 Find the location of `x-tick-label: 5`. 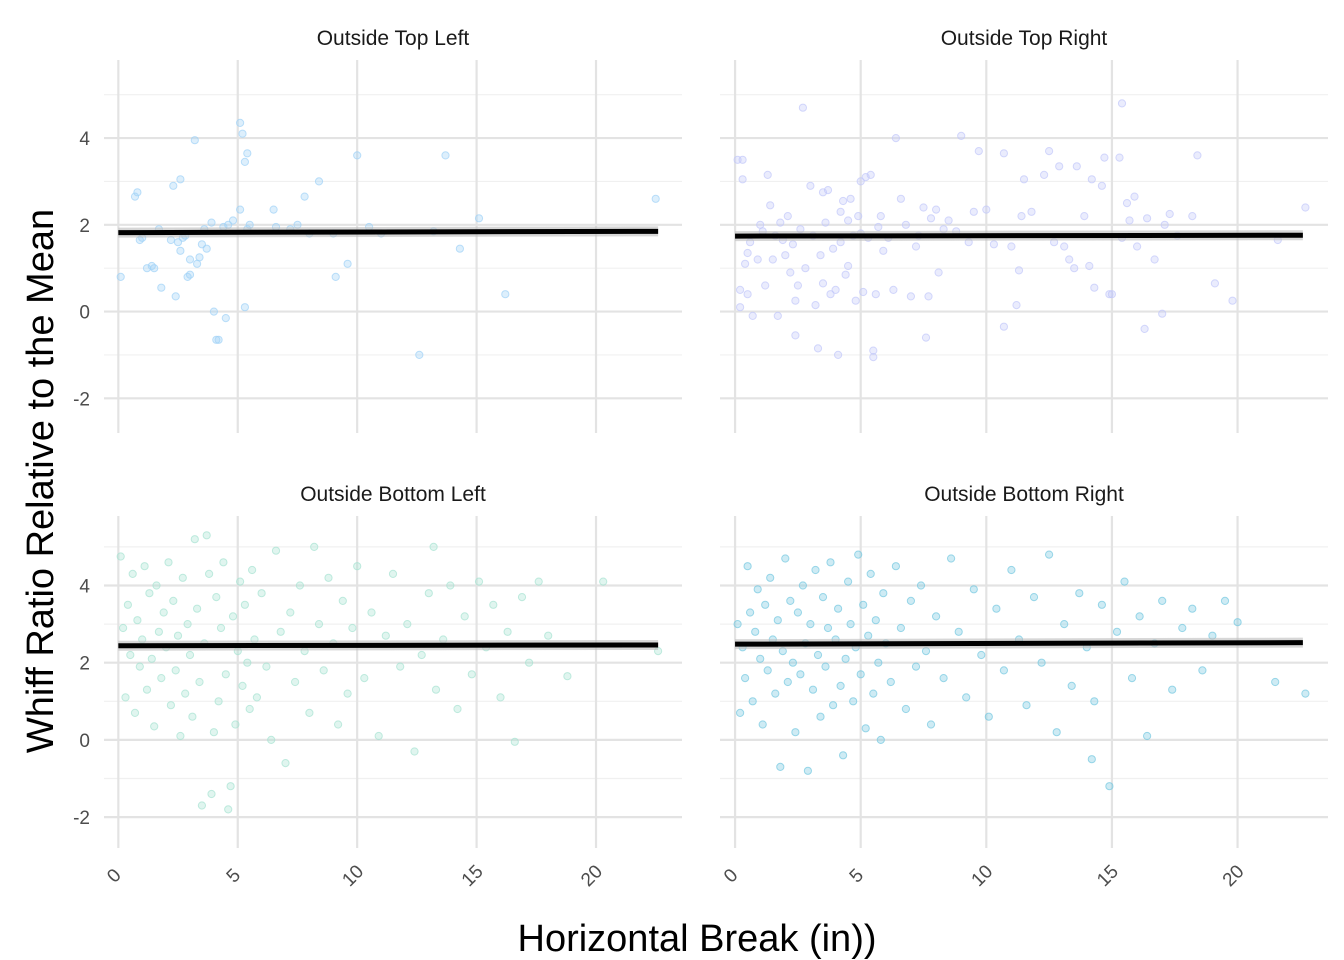

x-tick-label: 5 is located at coordinates (234, 876).